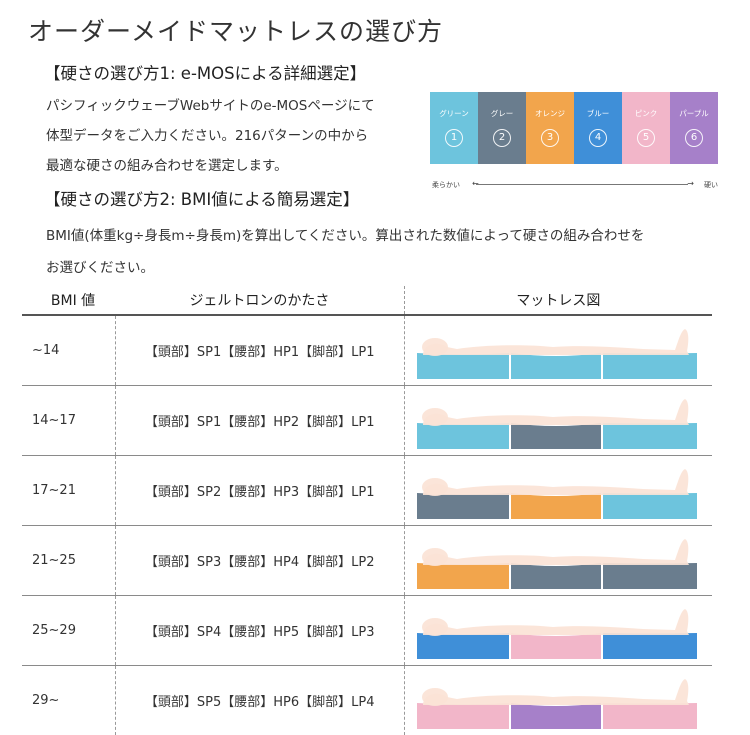  Describe the element at coordinates (207, 134) in the screenshot. I see `method1-line-2: 体型データをご入力ください。216パターンの中から` at that location.